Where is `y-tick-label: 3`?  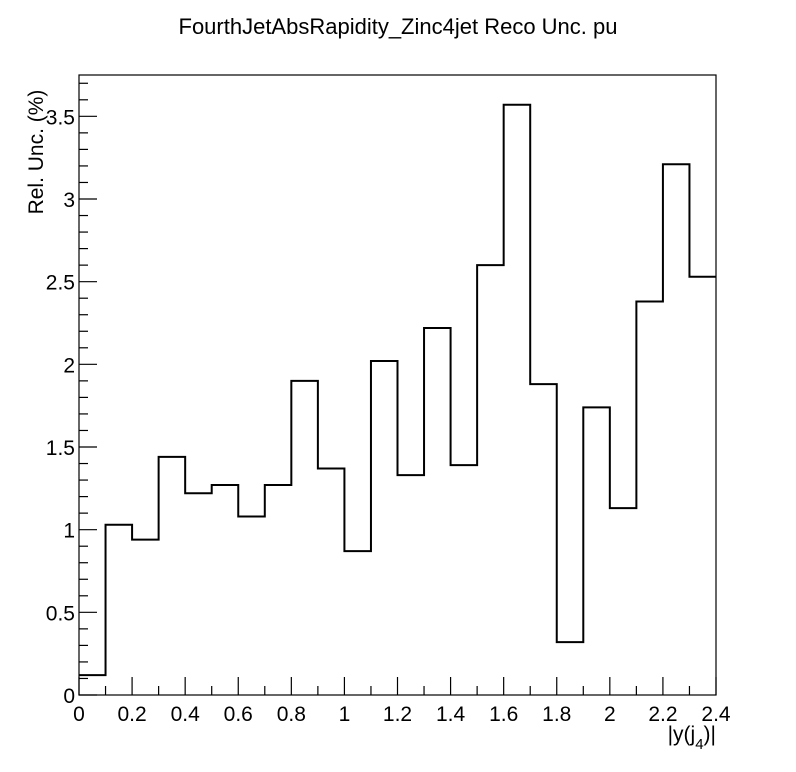 y-tick-label: 3 is located at coordinates (69, 200).